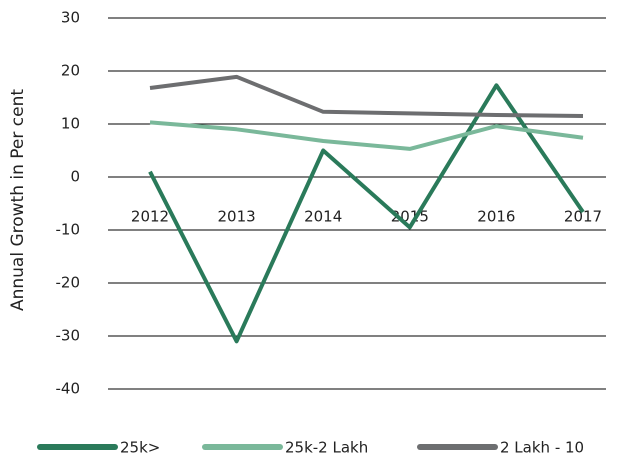  Describe the element at coordinates (68, 283) in the screenshot. I see `y-tick-label: -20` at that location.